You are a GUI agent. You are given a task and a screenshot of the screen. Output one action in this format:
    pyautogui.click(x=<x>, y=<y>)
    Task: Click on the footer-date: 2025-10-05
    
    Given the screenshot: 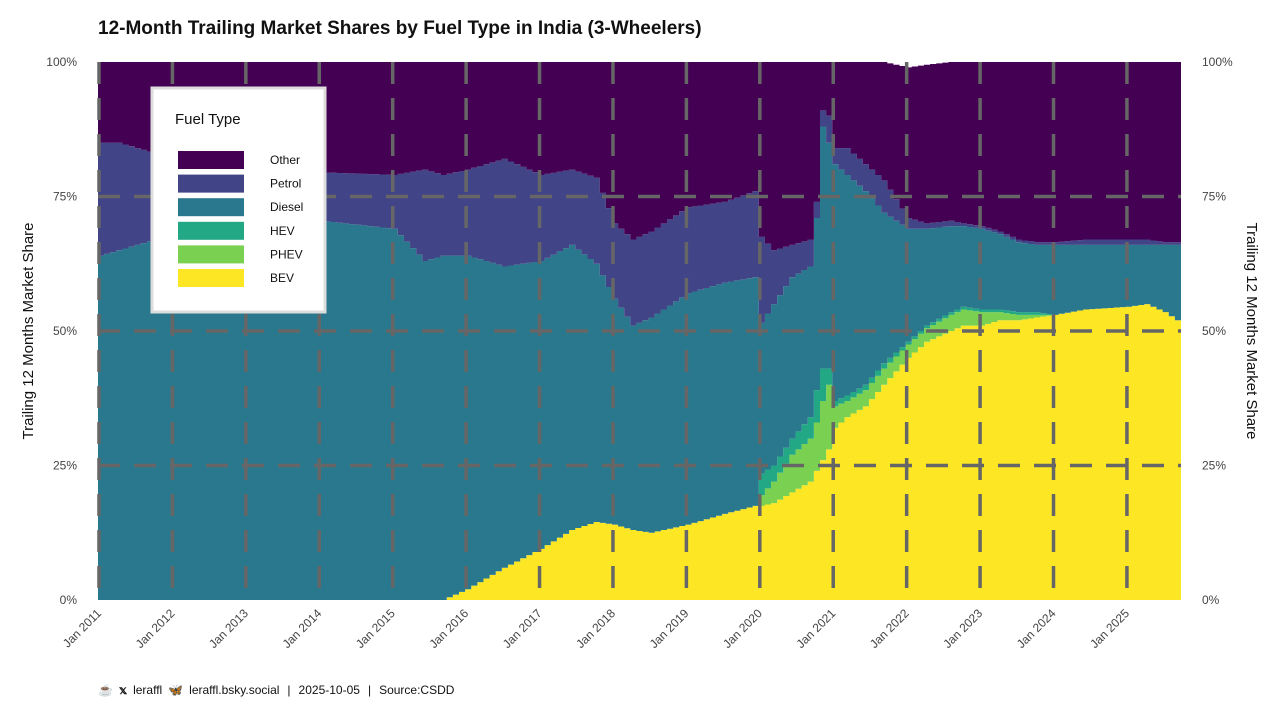 What is the action you would take?
    pyautogui.click(x=329, y=690)
    